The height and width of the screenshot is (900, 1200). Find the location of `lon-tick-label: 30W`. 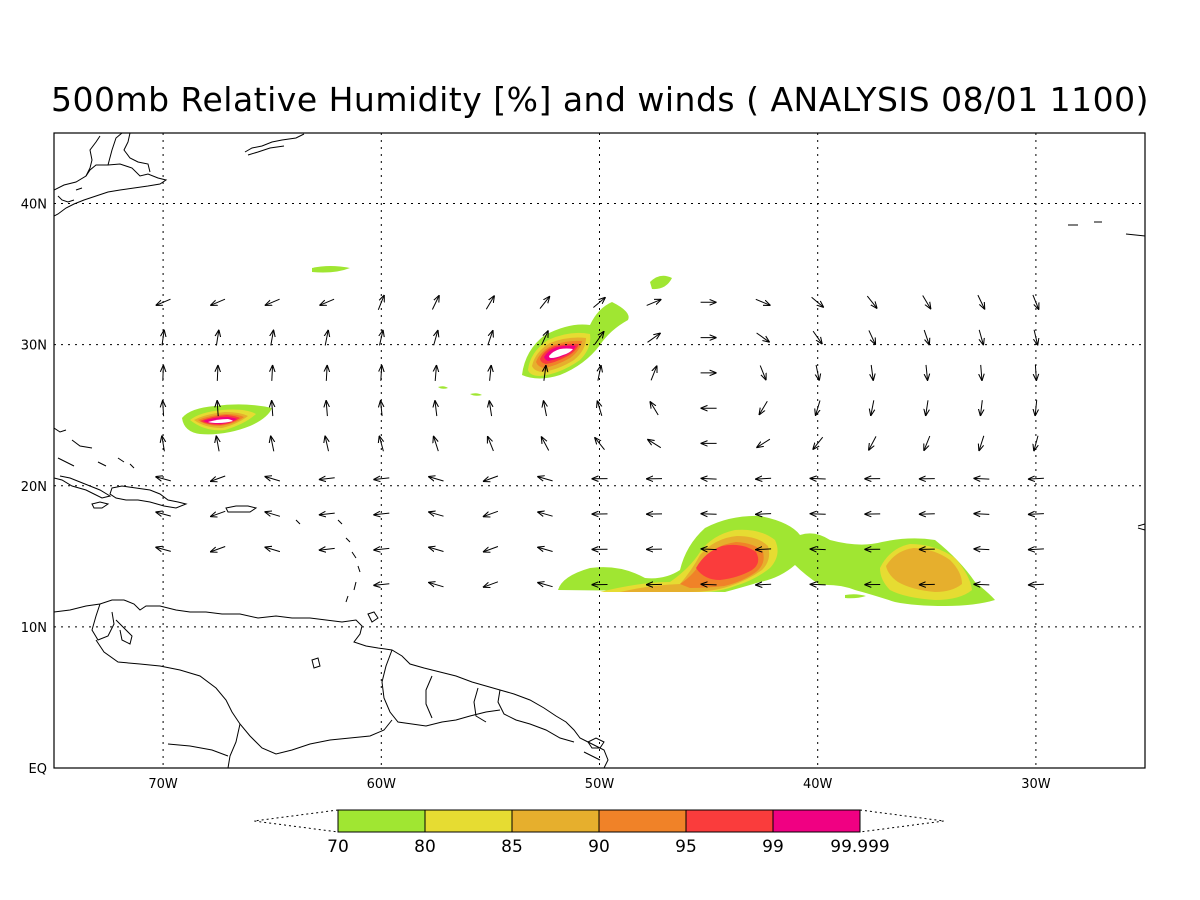

lon-tick-label: 30W is located at coordinates (1036, 784).